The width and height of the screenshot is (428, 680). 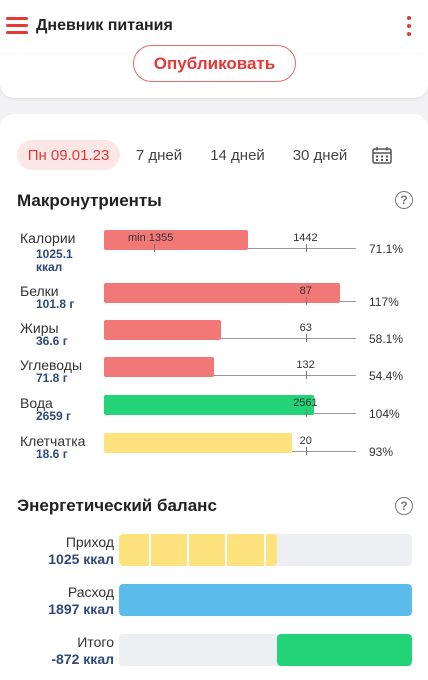 What do you see at coordinates (52, 378) in the screenshot?
I see `macro-value: 71.8 г` at bounding box center [52, 378].